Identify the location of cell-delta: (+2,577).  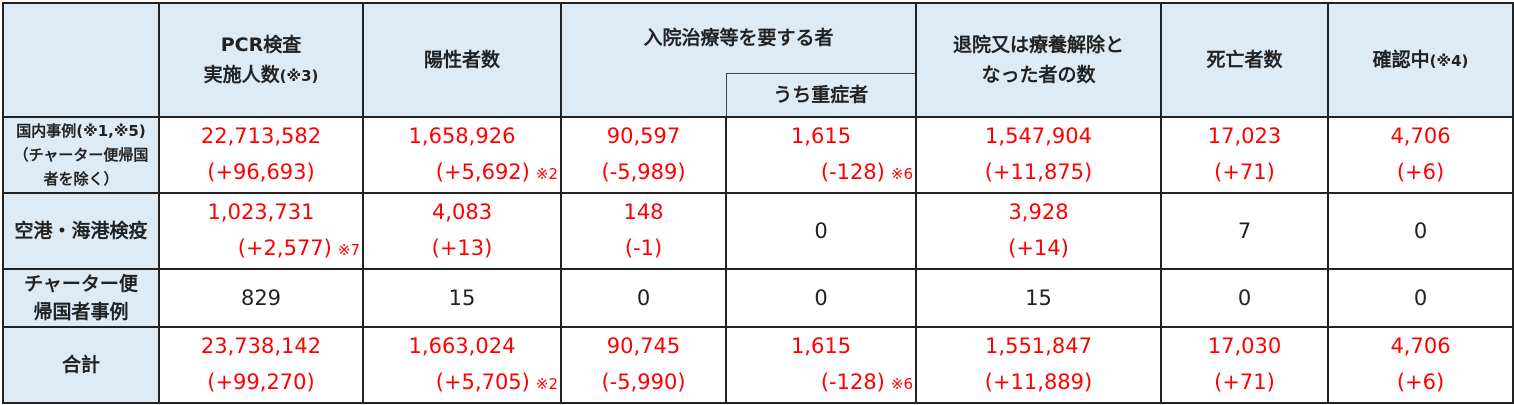
(284, 248).